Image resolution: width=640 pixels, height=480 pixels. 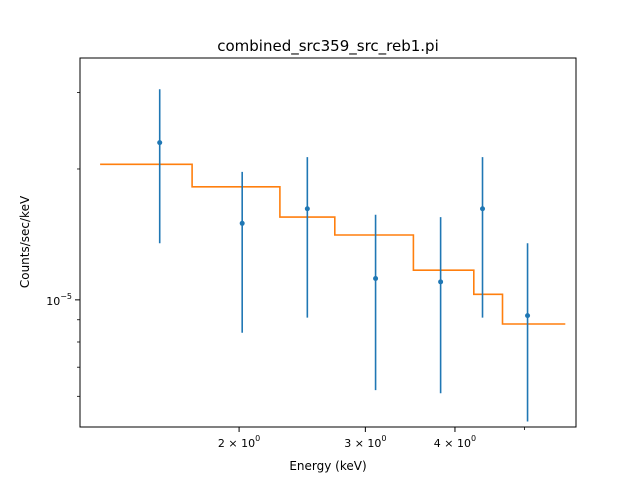 I want to click on y-axis-label: Counts/sec/keV, so click(x=25, y=241).